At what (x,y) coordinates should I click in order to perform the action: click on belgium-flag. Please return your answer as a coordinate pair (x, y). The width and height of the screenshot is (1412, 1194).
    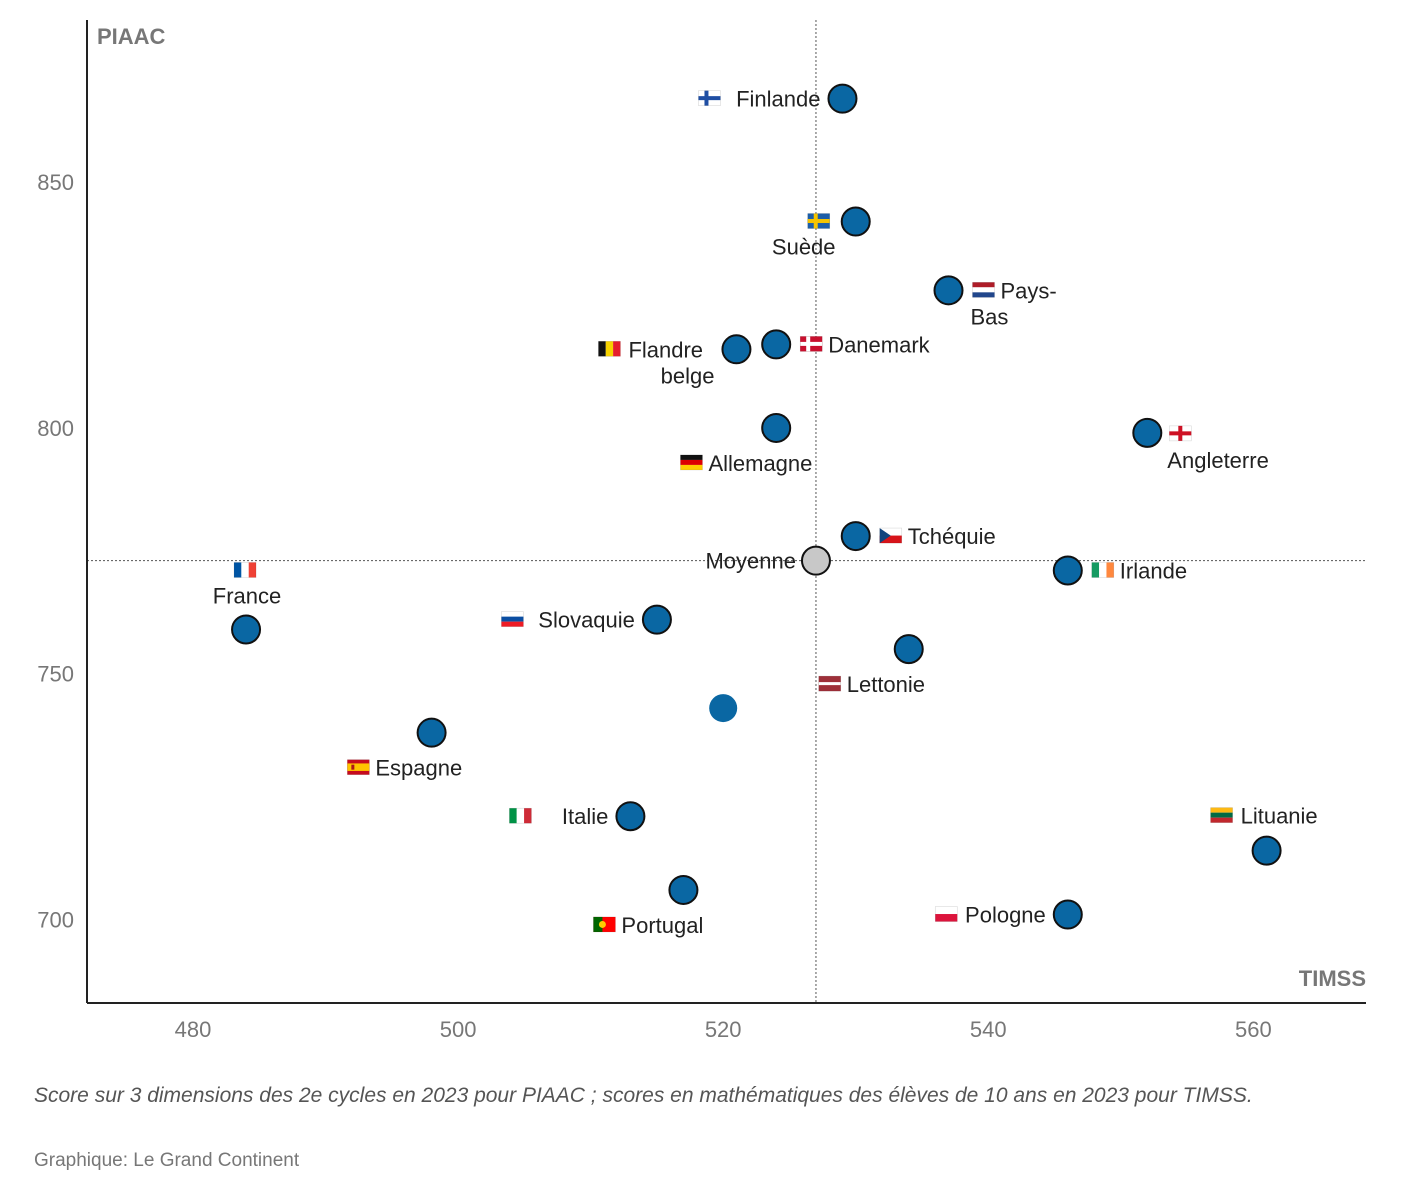
    Looking at the image, I should click on (609, 349).